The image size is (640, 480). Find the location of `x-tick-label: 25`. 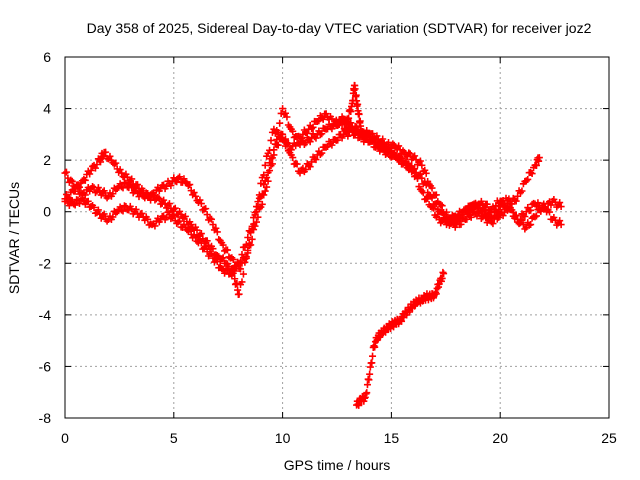

x-tick-label: 25 is located at coordinates (609, 438).